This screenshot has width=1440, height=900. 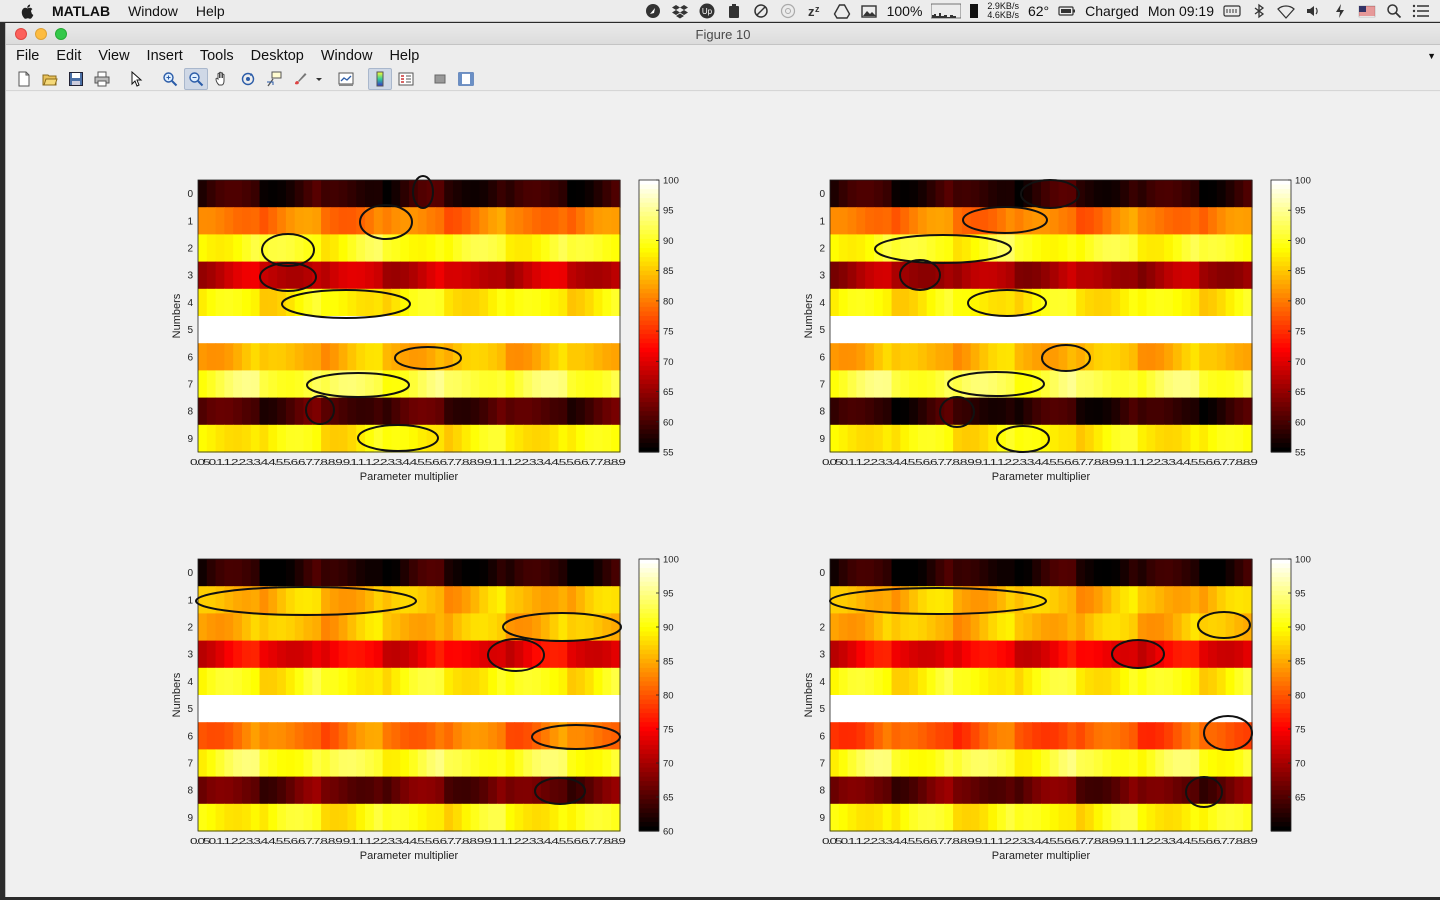 I want to click on activity-graph-icon, so click(x=946, y=11).